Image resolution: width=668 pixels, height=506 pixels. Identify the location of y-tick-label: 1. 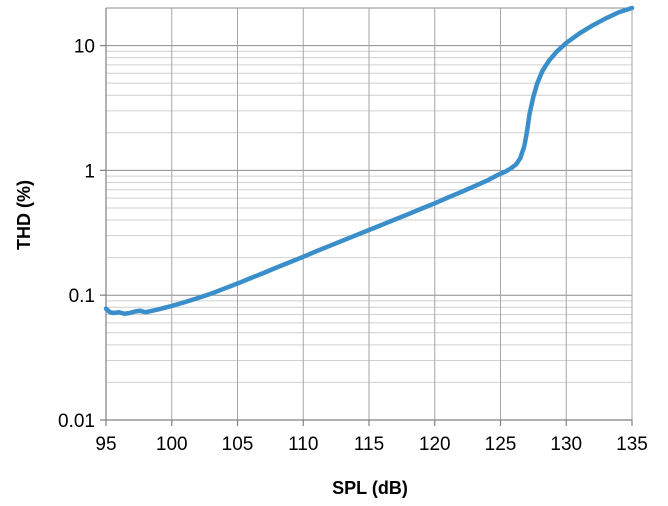
(89, 171).